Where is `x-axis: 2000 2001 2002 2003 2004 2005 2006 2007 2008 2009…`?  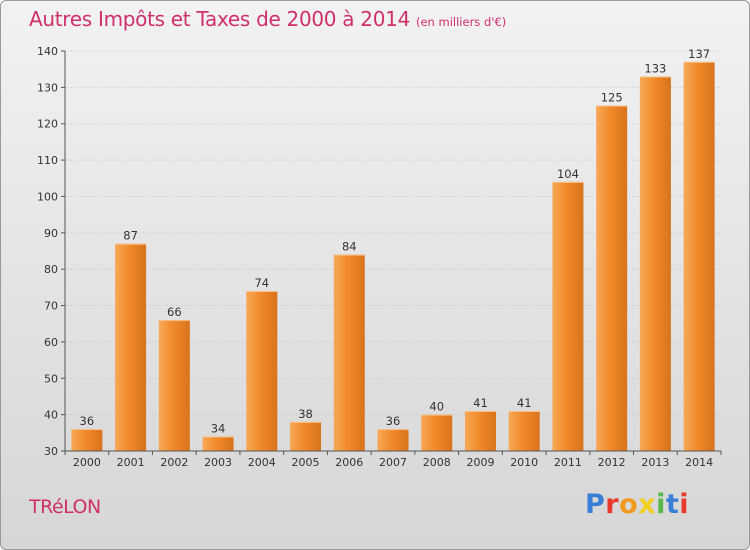
x-axis: 2000 2001 2002 2003 2004 2005 2006 2007 2008 2009… is located at coordinates (393, 459).